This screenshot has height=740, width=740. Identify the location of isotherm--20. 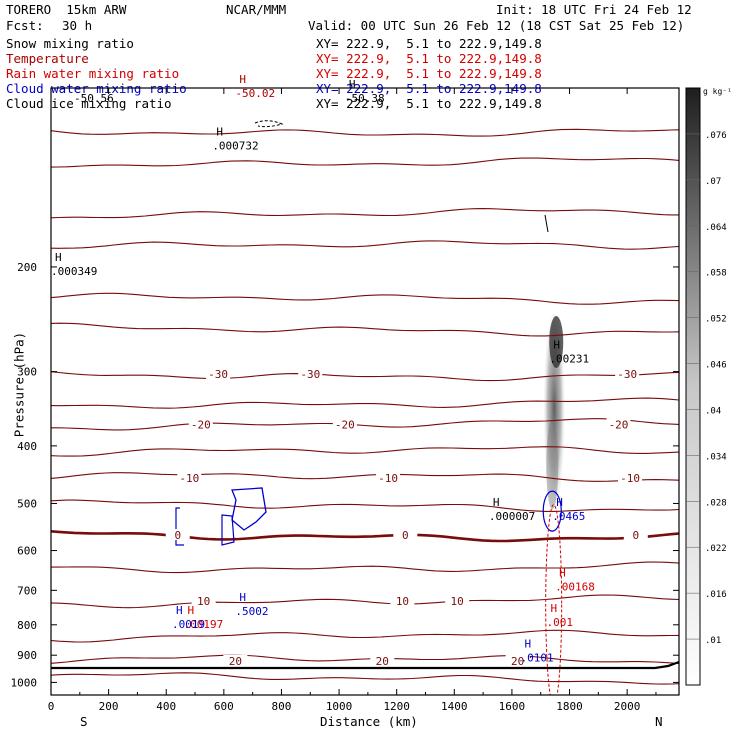
(365, 424).